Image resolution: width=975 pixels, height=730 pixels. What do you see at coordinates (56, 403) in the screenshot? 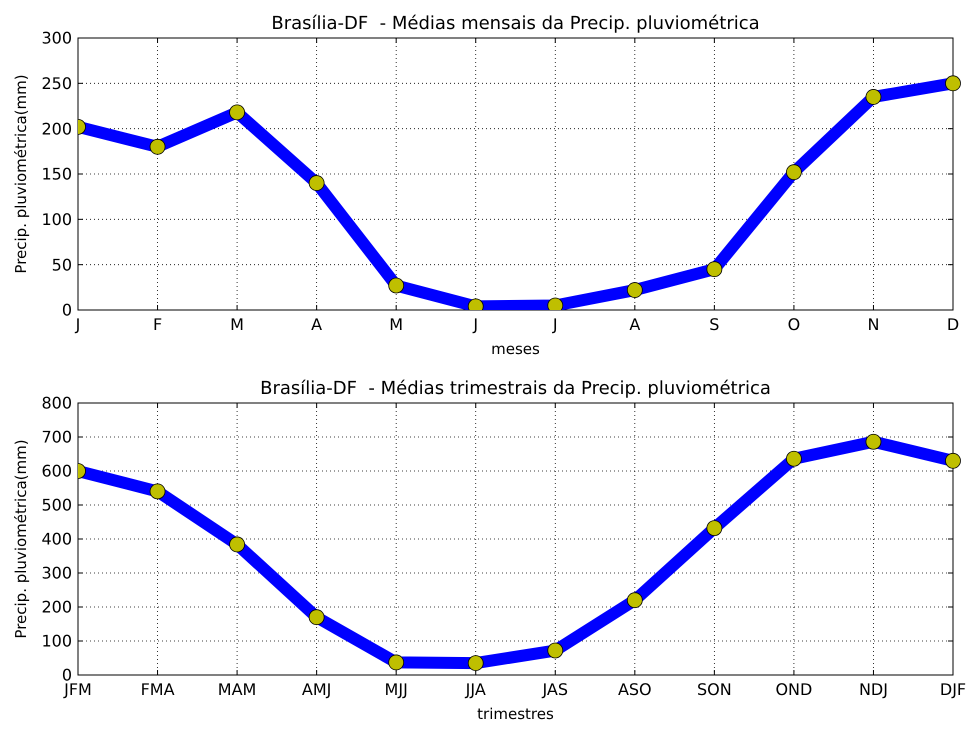
I see `y-tick-label: 800` at bounding box center [56, 403].